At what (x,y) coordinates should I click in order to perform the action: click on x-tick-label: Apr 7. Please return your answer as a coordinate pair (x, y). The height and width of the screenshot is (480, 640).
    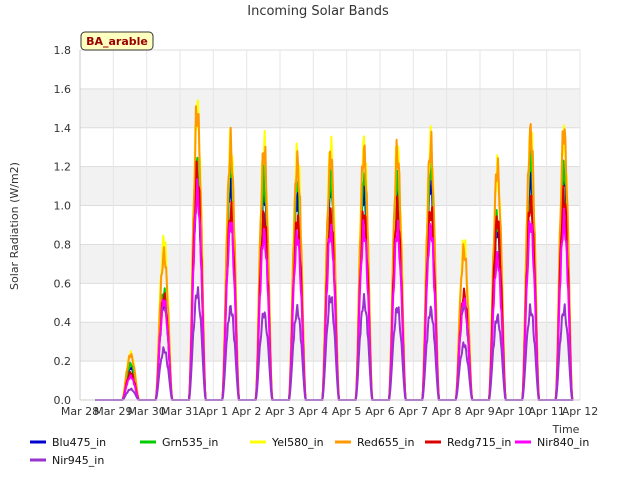
    Looking at the image, I should click on (414, 411).